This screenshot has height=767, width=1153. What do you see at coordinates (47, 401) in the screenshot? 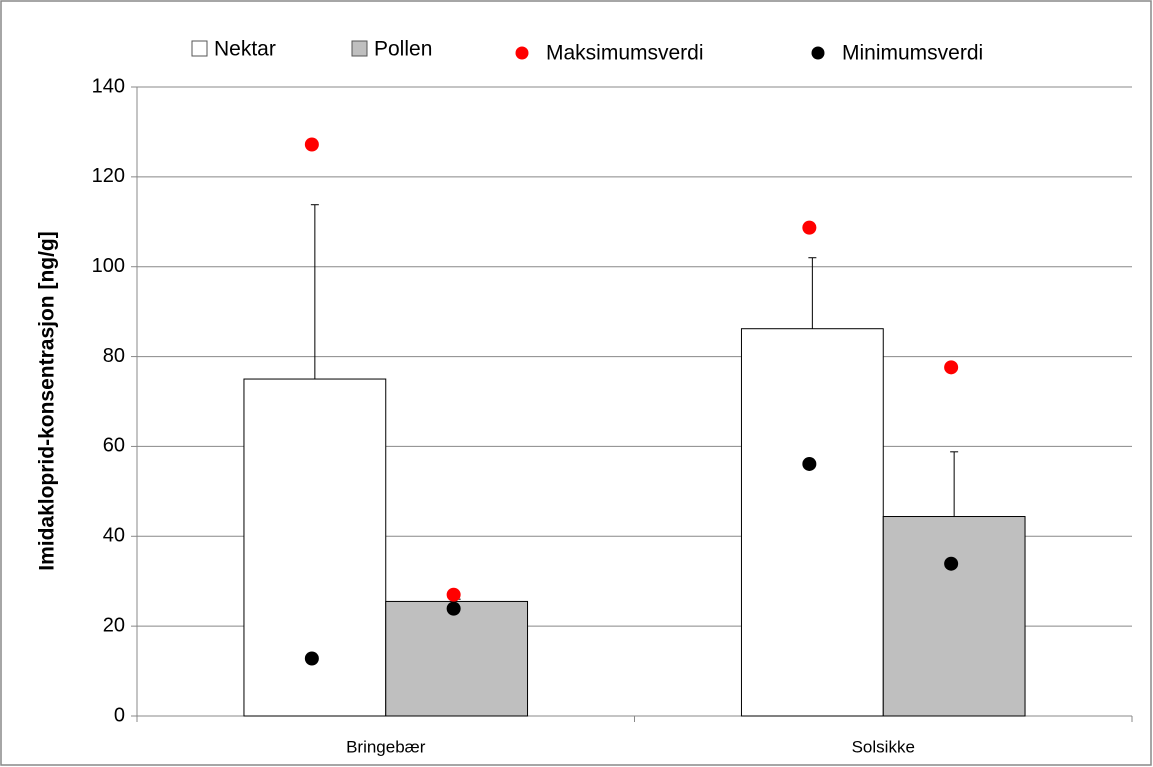
I see `y-axis-title: Imidakloprid-konsentrasjon [ng/g]` at bounding box center [47, 401].